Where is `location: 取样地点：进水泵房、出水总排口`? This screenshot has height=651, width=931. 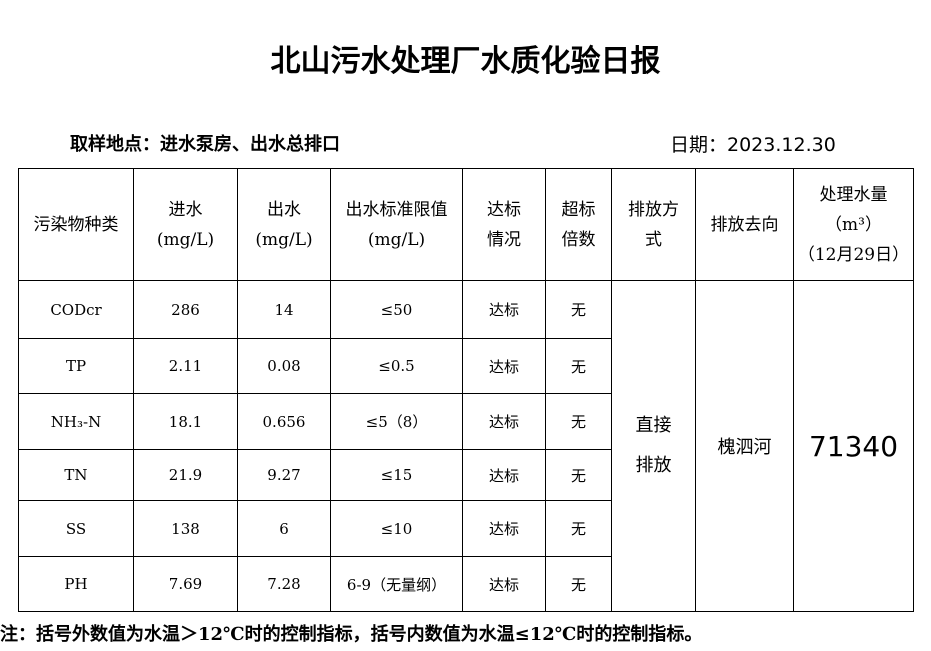
location: 取样地点：进水泵房、出水总排口 is located at coordinates (205, 144).